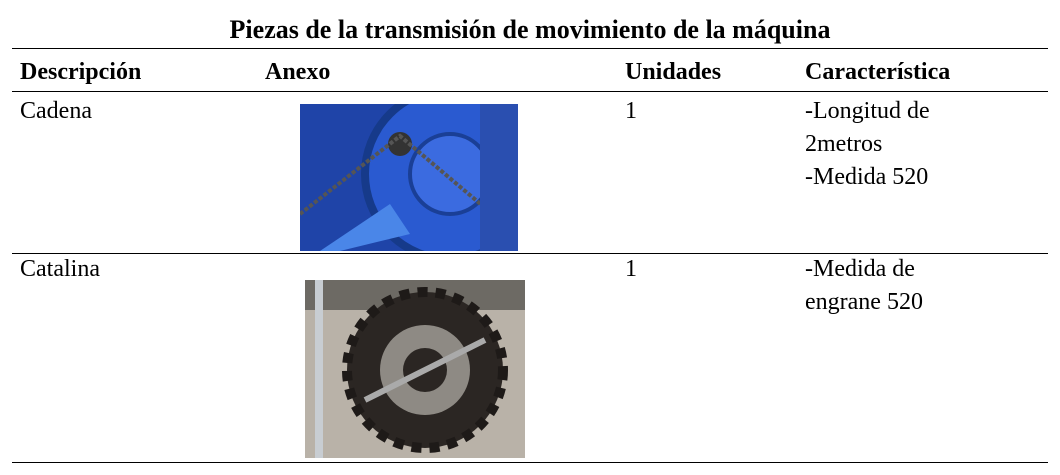 The width and height of the screenshot is (1060, 475). I want to click on header: Descripción, so click(81, 72).